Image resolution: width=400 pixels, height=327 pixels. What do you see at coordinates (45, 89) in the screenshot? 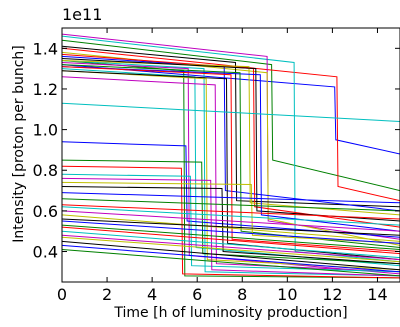
I see `y-tick-label: 1.2` at bounding box center [45, 89].